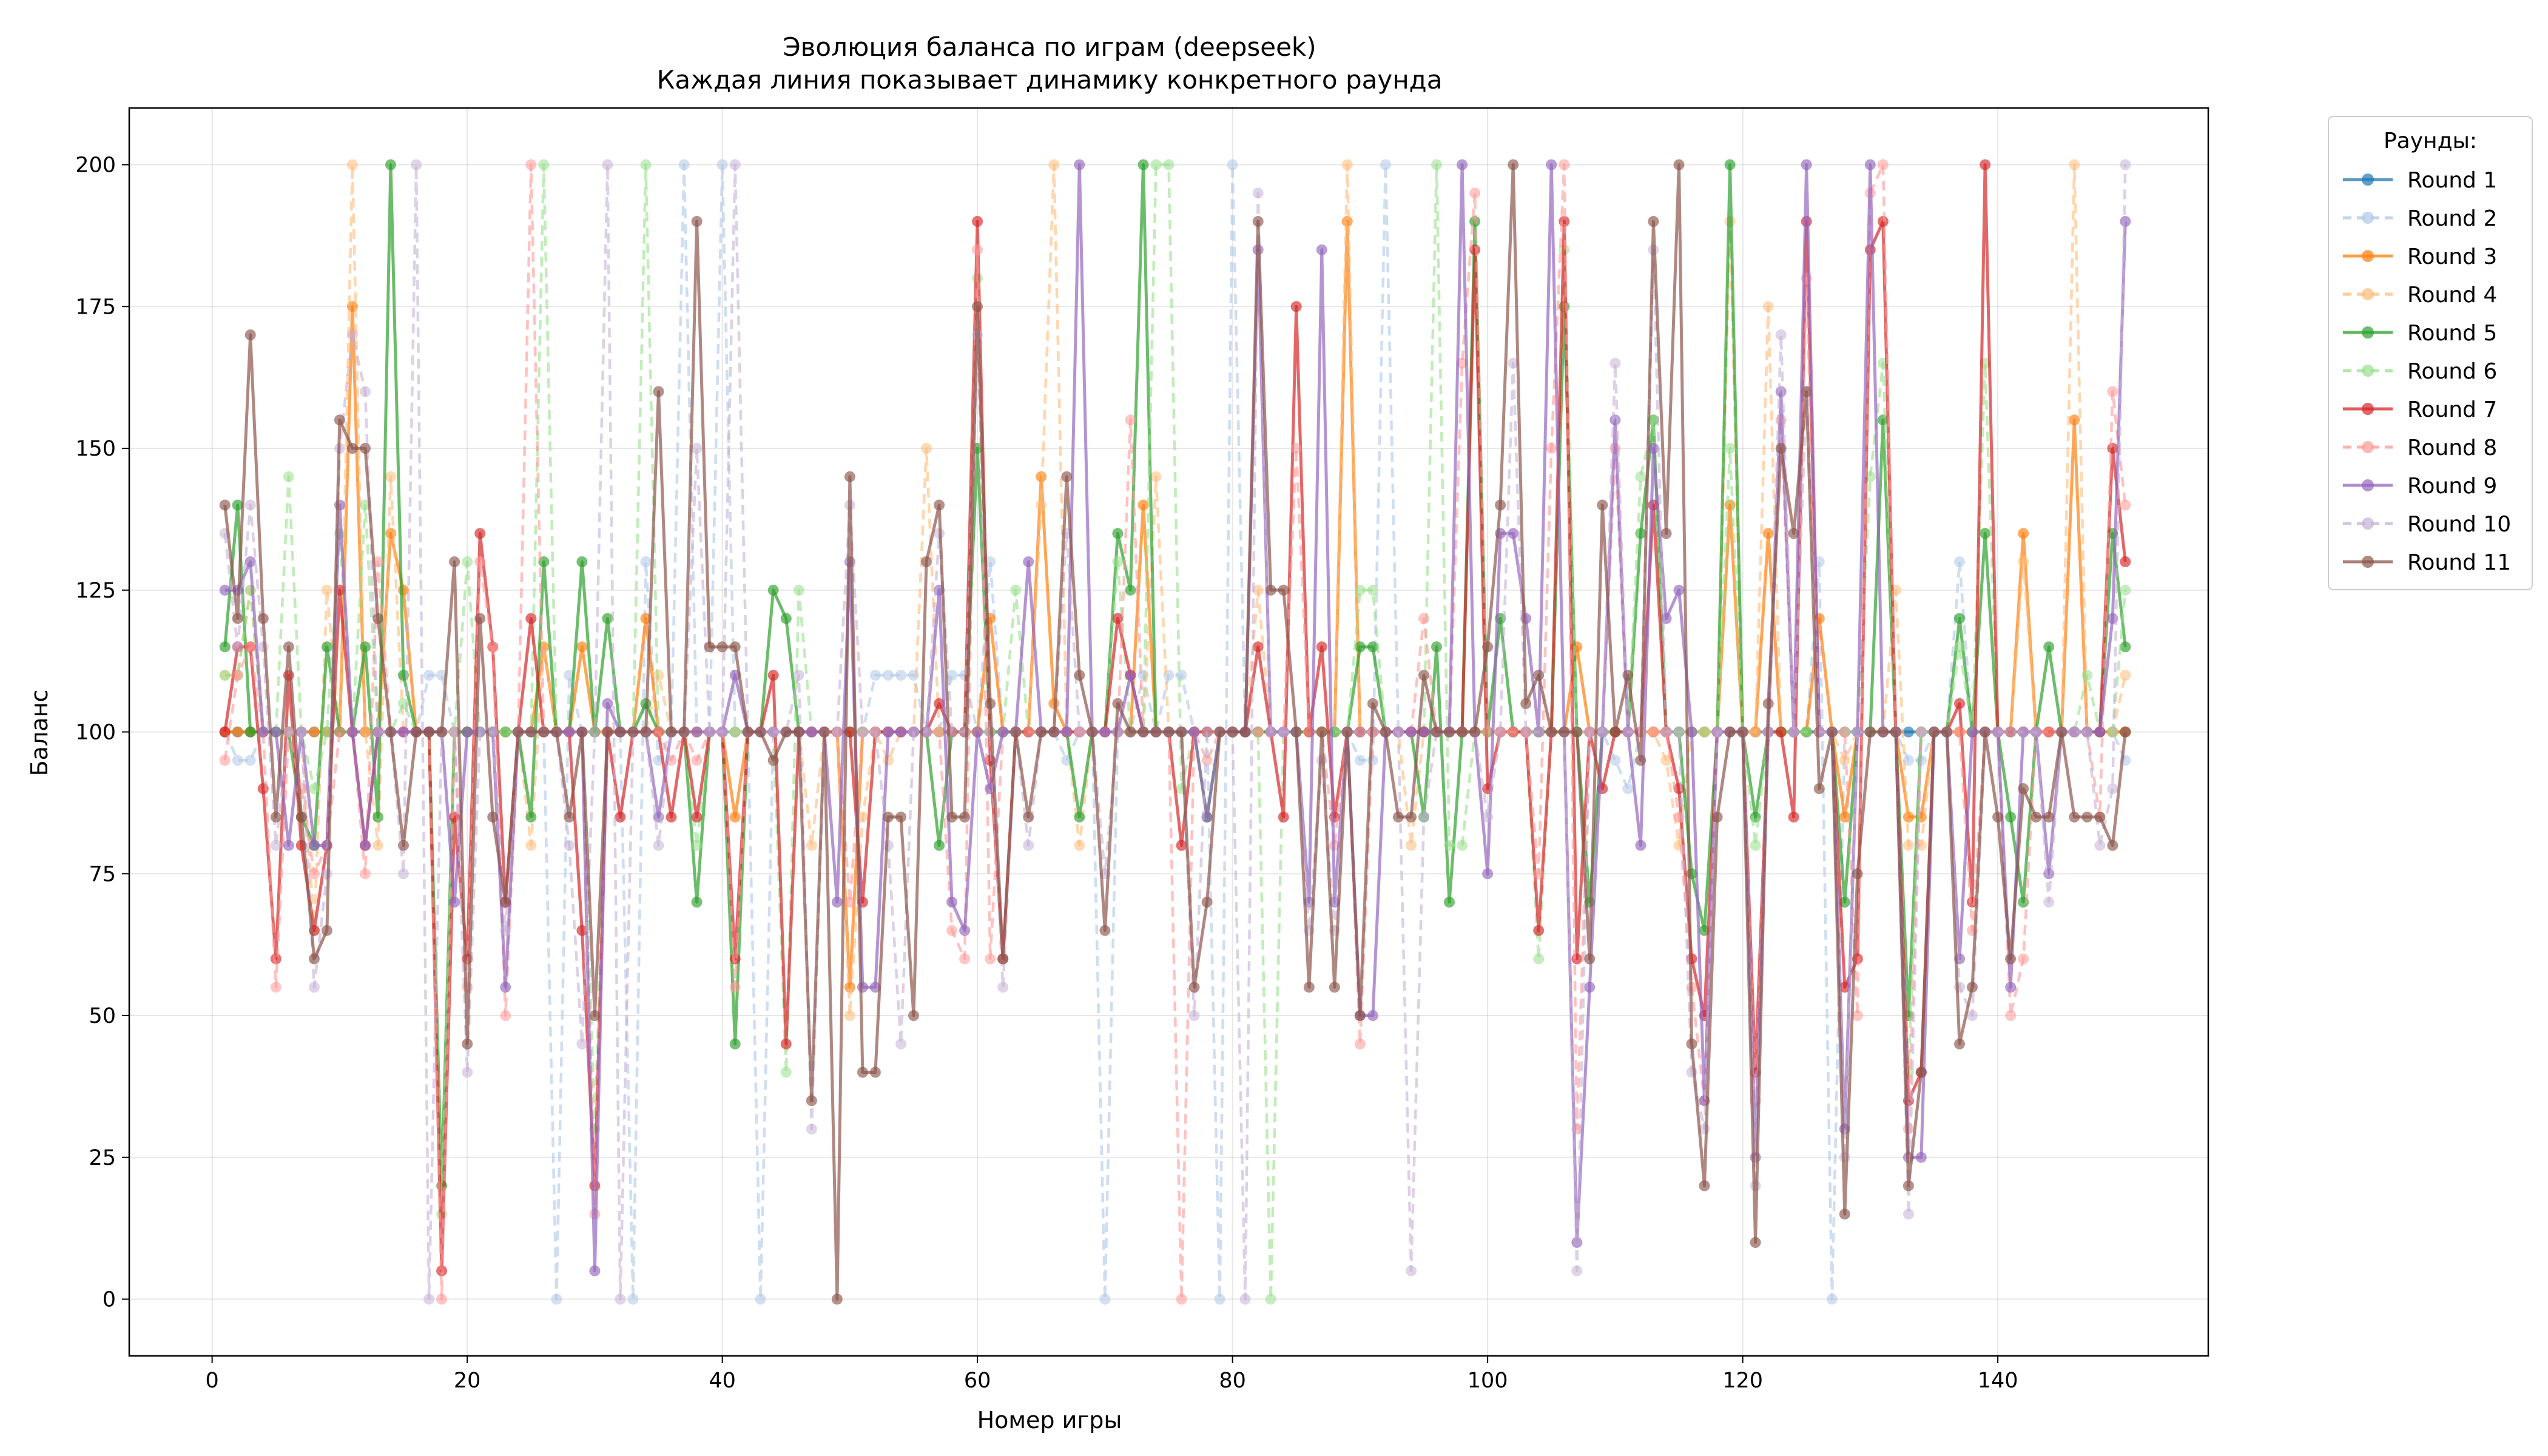 The image size is (2548, 1456). Describe the element at coordinates (2420, 295) in the screenshot. I see `legend-item: Round 4` at that location.